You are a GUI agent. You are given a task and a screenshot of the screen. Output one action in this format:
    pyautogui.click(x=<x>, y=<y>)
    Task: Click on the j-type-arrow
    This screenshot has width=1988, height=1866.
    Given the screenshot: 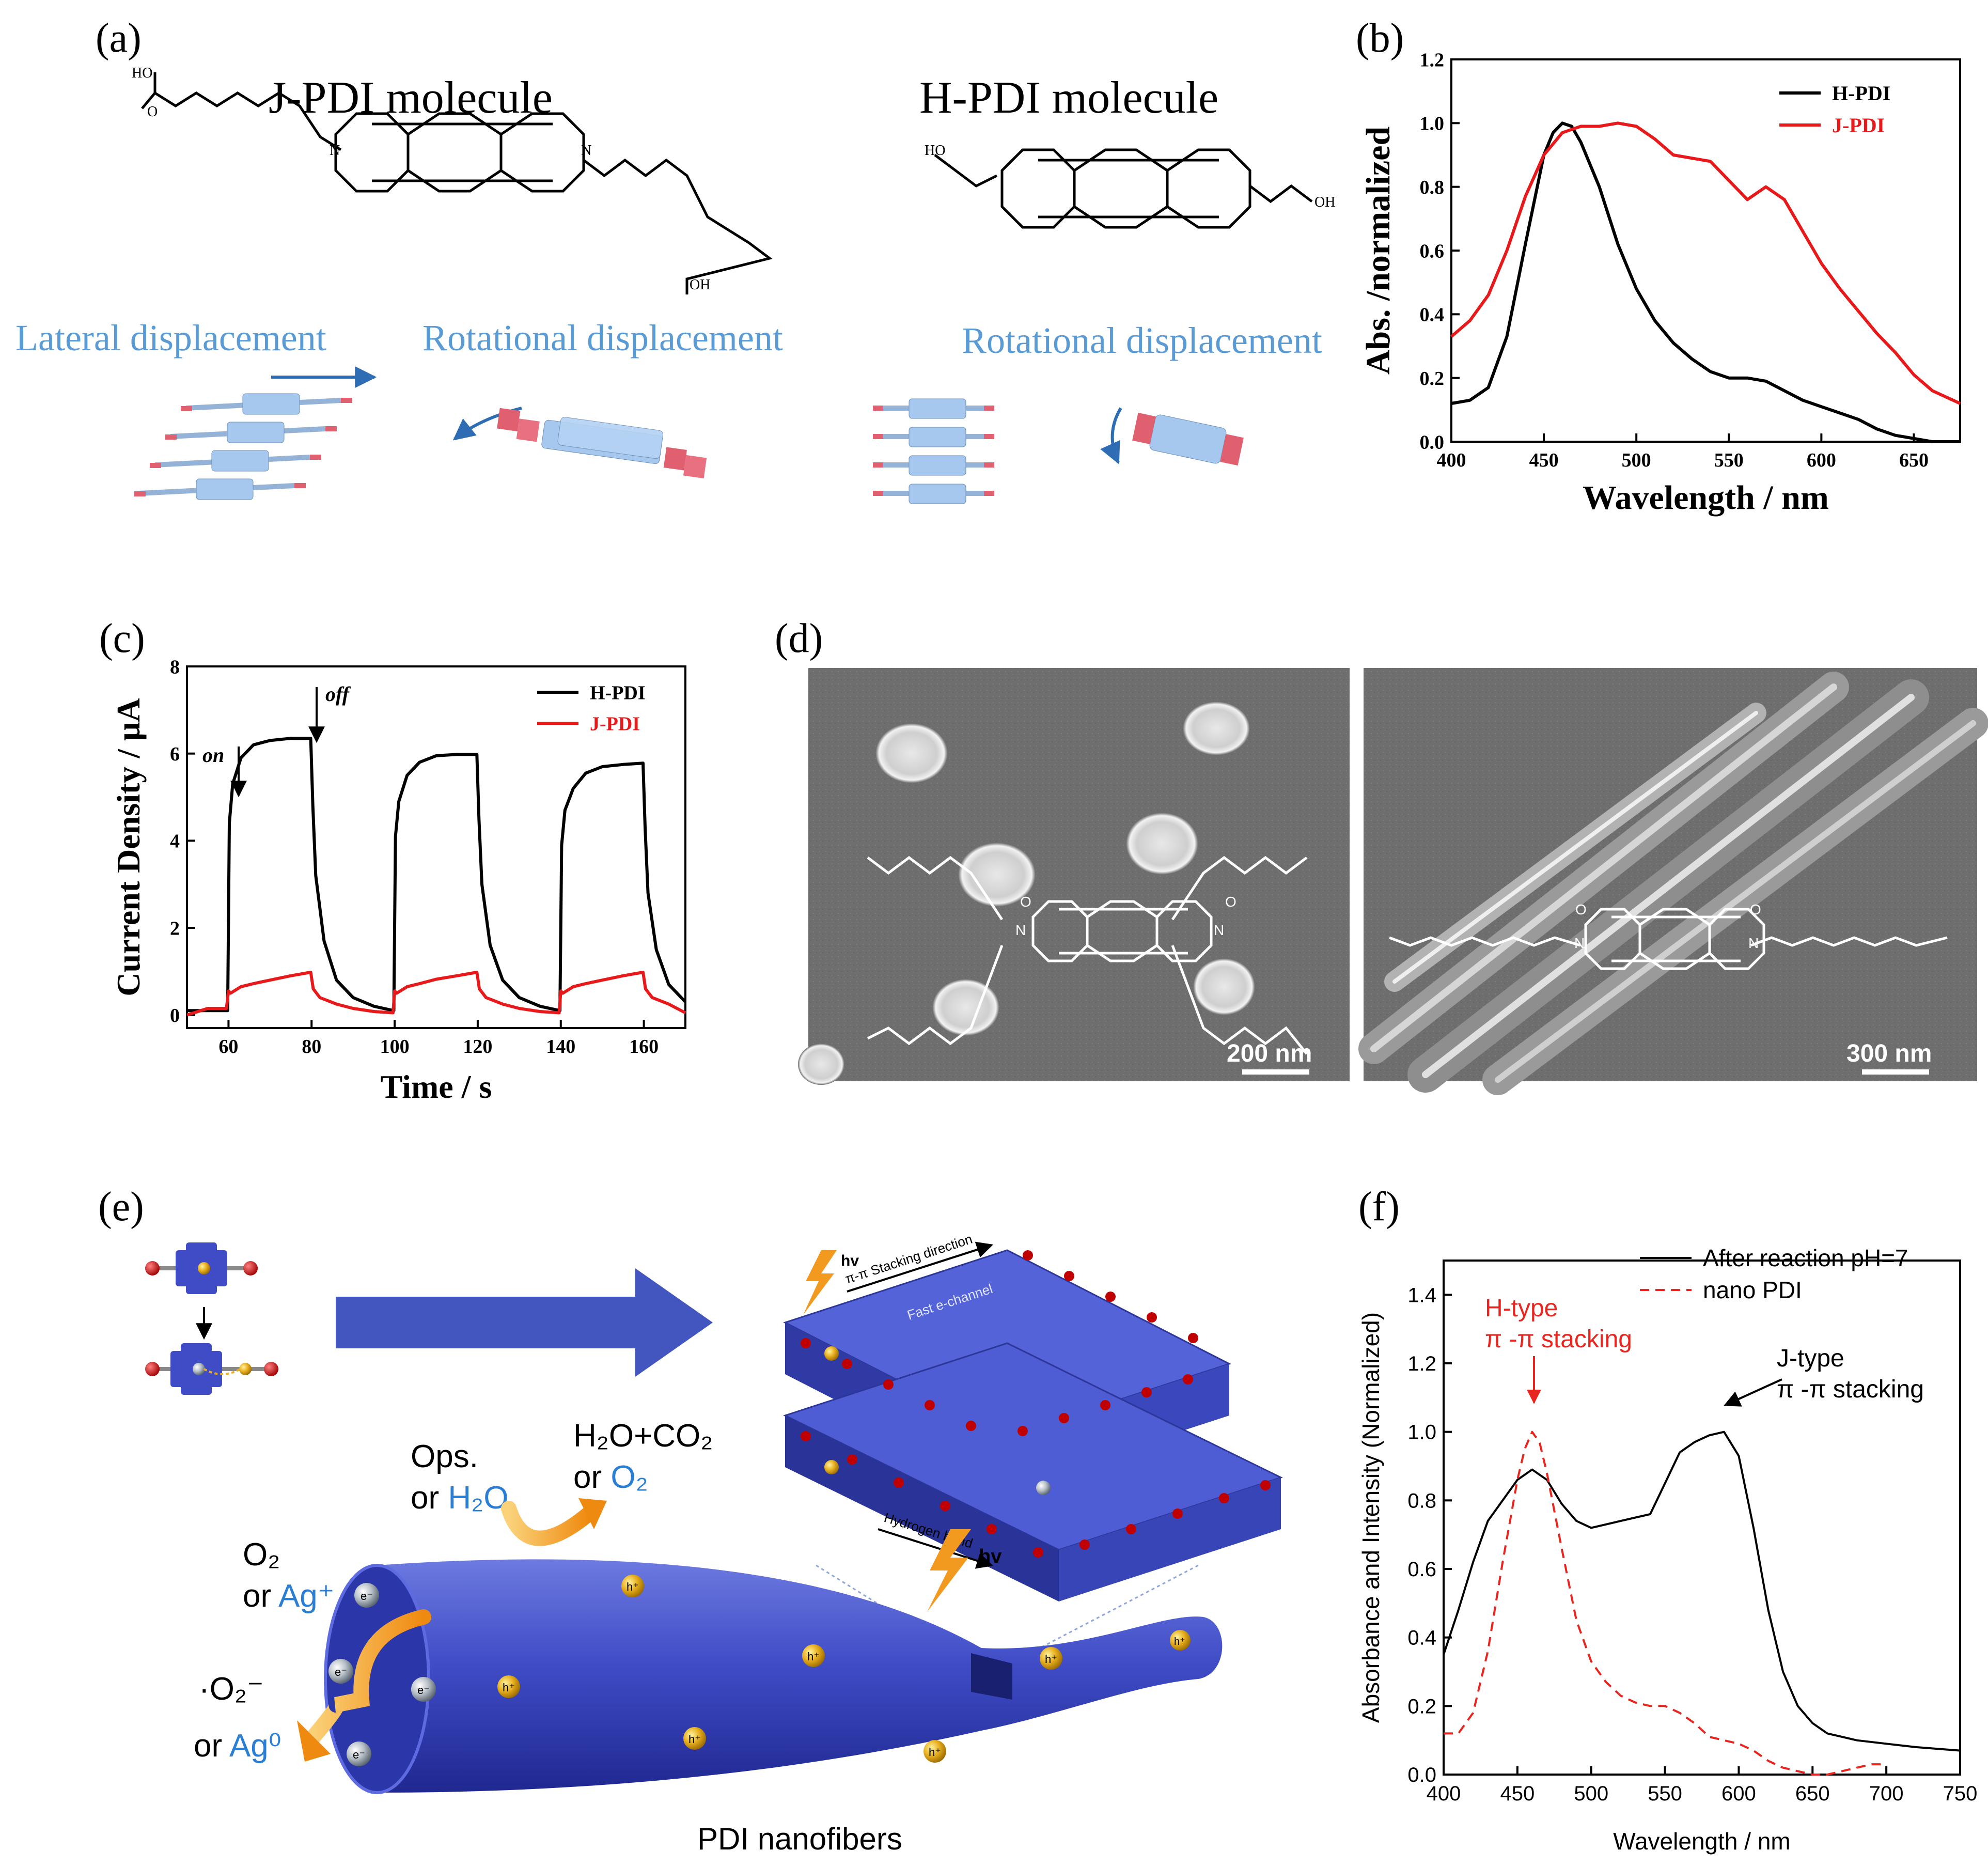 What is the action you would take?
    pyautogui.click(x=1753, y=1392)
    